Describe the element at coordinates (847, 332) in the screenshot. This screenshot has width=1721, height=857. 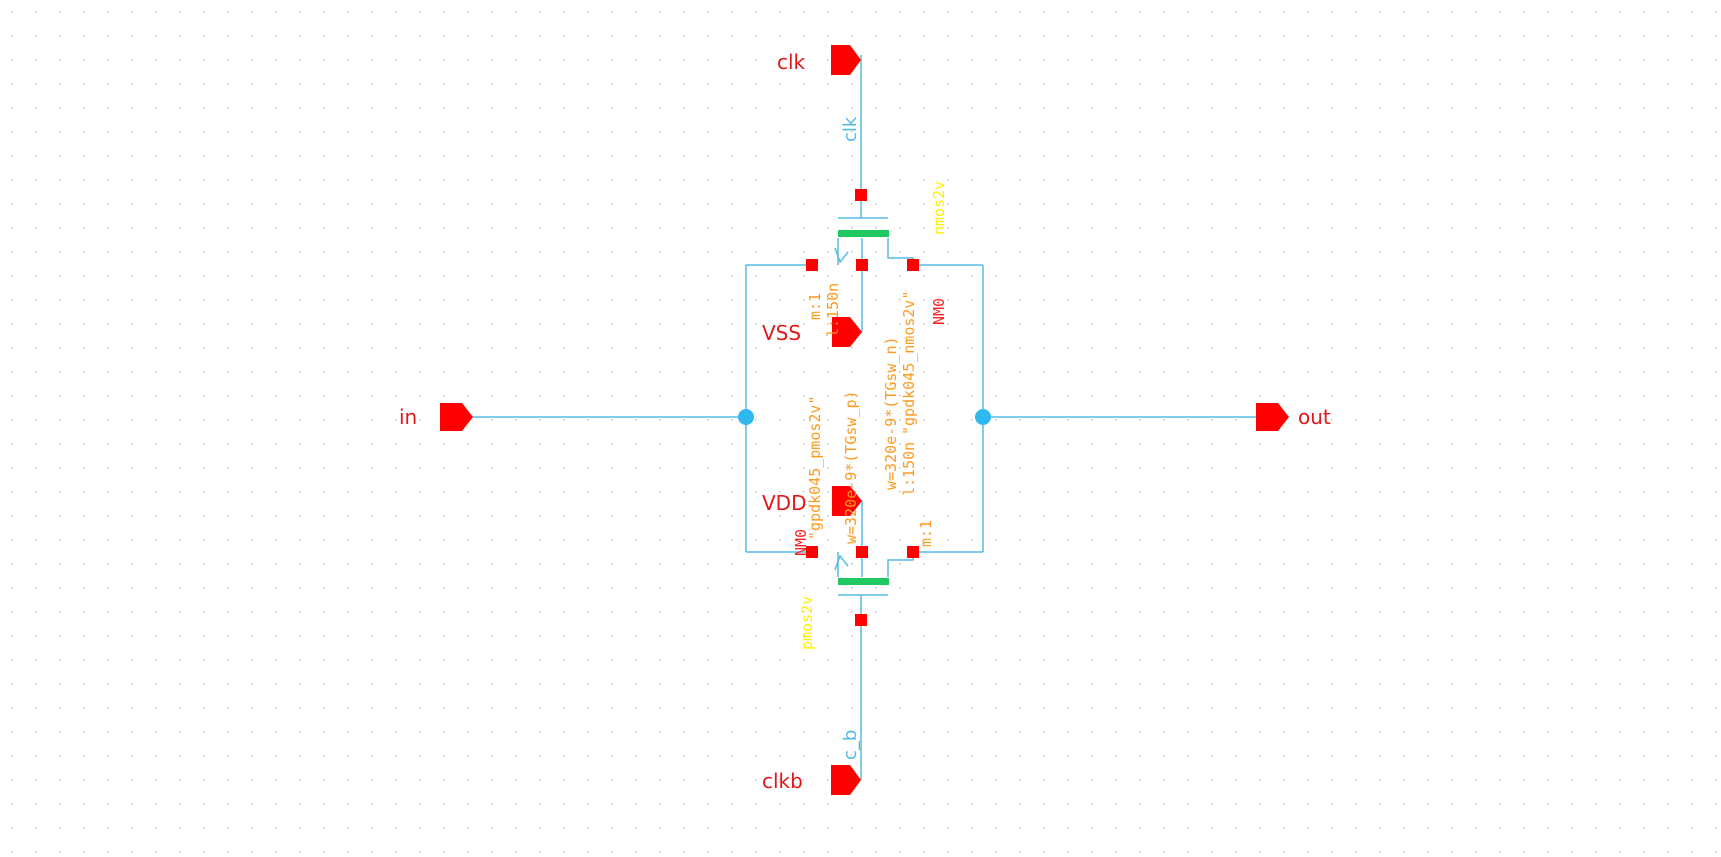
I see `vss-pin` at that location.